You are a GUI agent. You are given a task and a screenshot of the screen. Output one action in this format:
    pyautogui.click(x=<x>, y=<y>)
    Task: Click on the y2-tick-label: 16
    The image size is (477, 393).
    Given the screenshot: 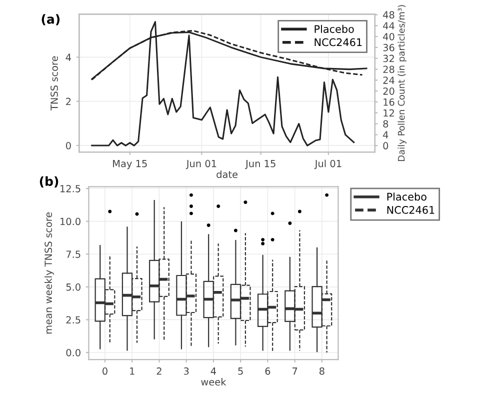 What is the action you would take?
    pyautogui.click(x=389, y=102)
    